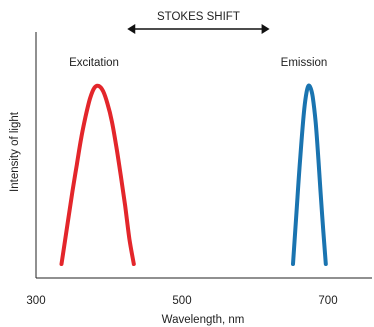  What do you see at coordinates (327, 301) in the screenshot?
I see `x-tick-label-700: 700` at bounding box center [327, 301].